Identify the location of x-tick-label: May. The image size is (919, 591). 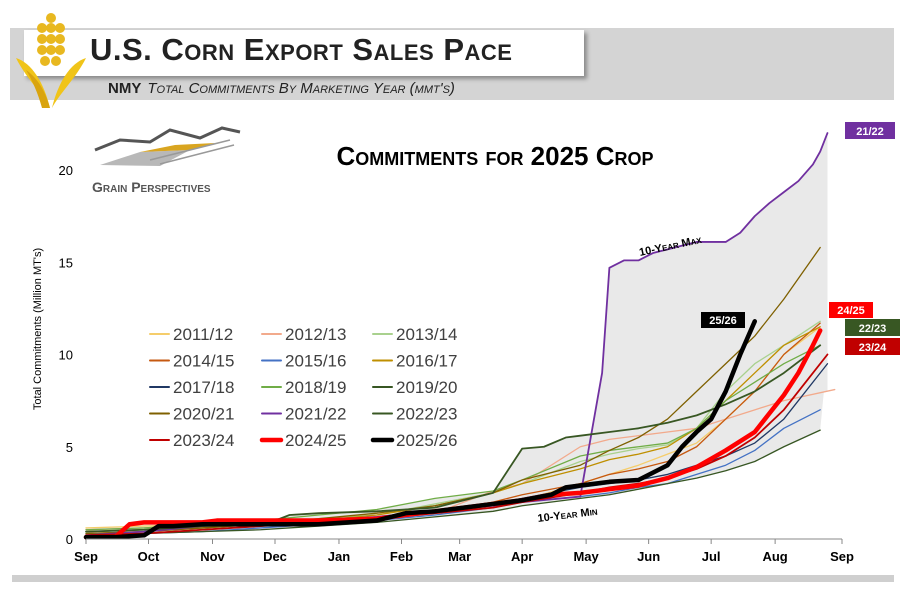
(586, 556).